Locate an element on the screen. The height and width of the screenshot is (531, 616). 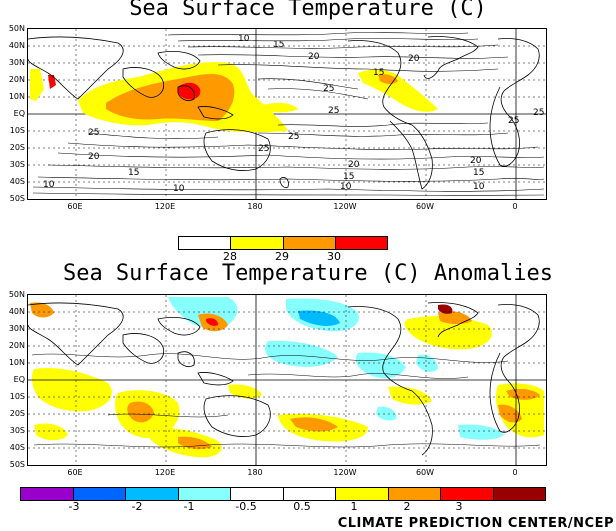
colorbar-label: 2 is located at coordinates (407, 506).